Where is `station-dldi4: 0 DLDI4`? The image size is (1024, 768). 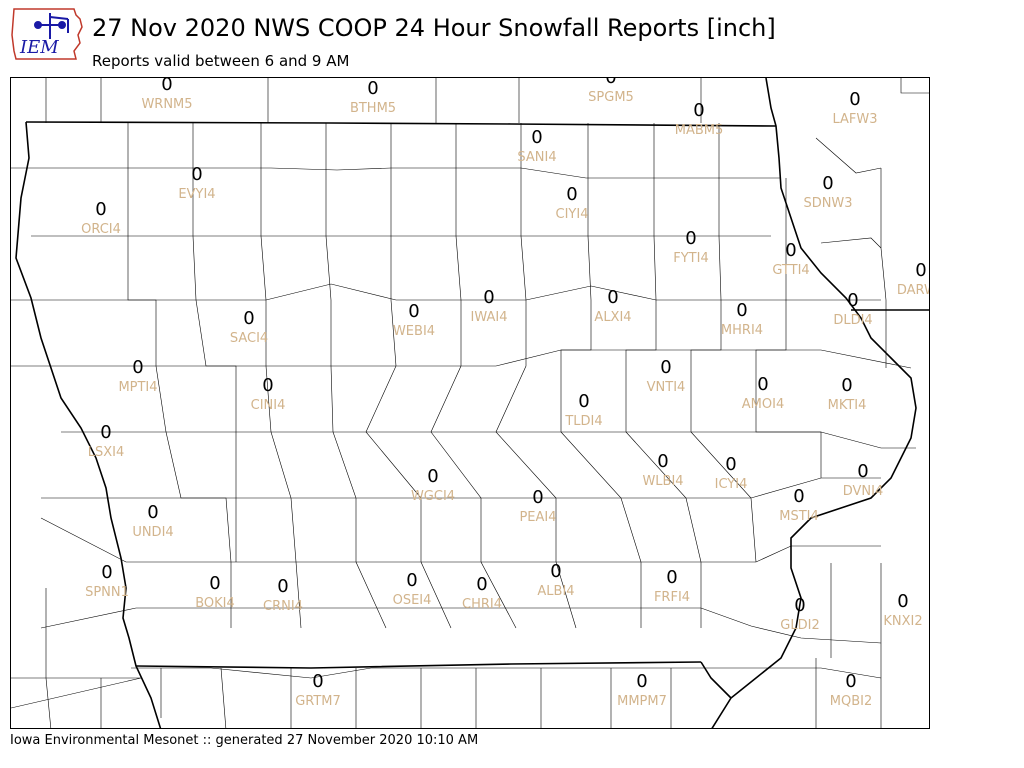
station-dldi4: 0 DLDI4 is located at coordinates (852, 309).